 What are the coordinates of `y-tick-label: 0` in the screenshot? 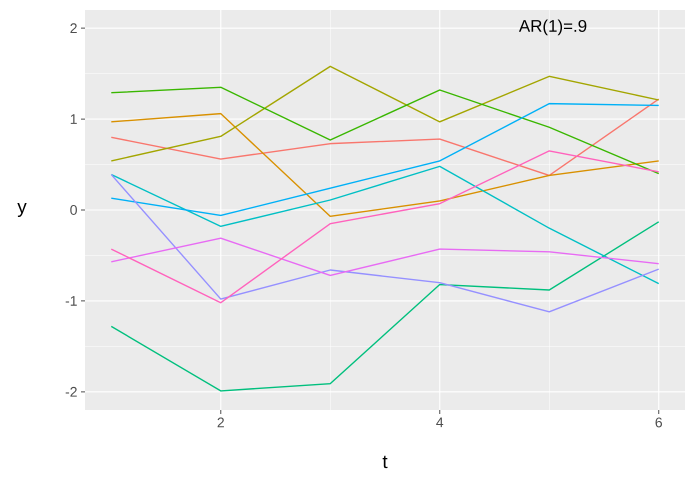 It's located at (73, 210).